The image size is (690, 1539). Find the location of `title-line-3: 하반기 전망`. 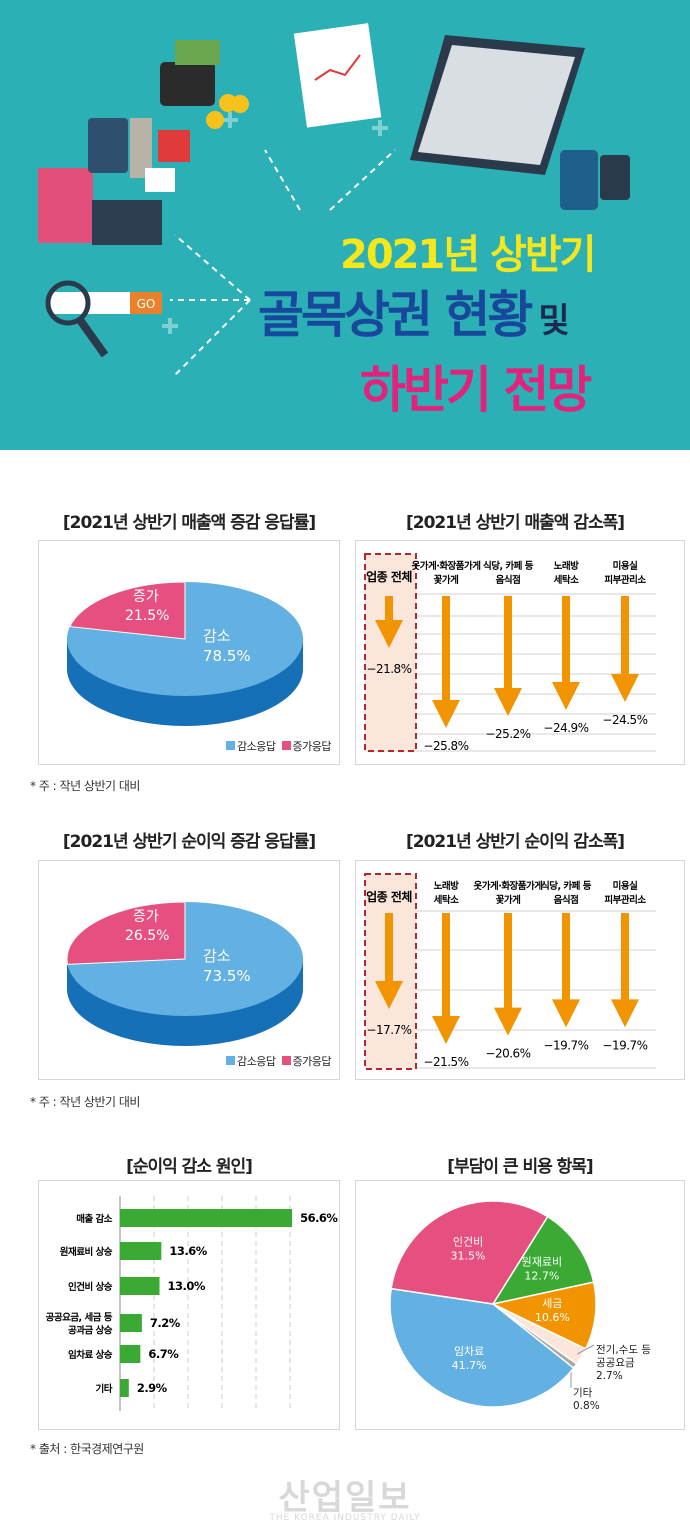

title-line-3: 하반기 전망 is located at coordinates (476, 390).